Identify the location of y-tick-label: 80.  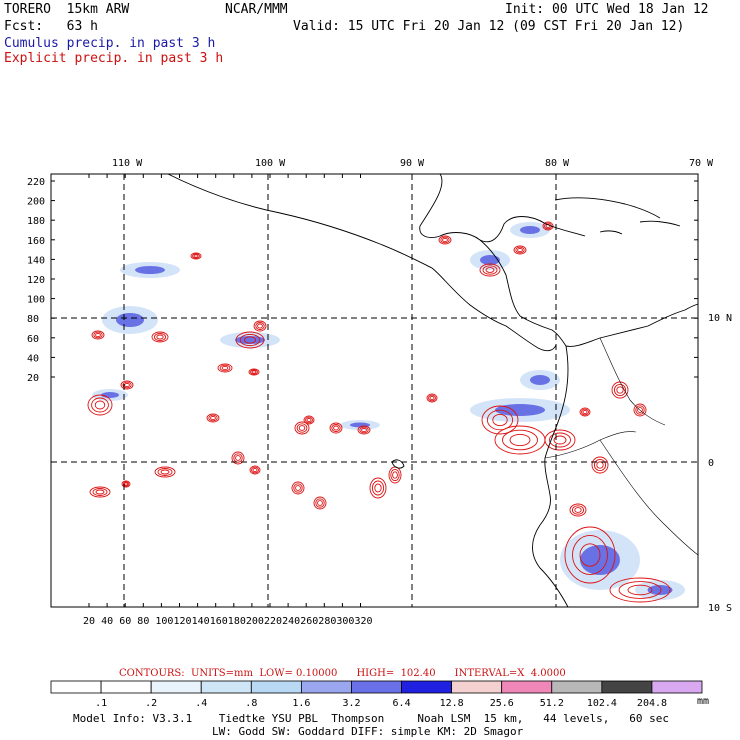
(33, 319).